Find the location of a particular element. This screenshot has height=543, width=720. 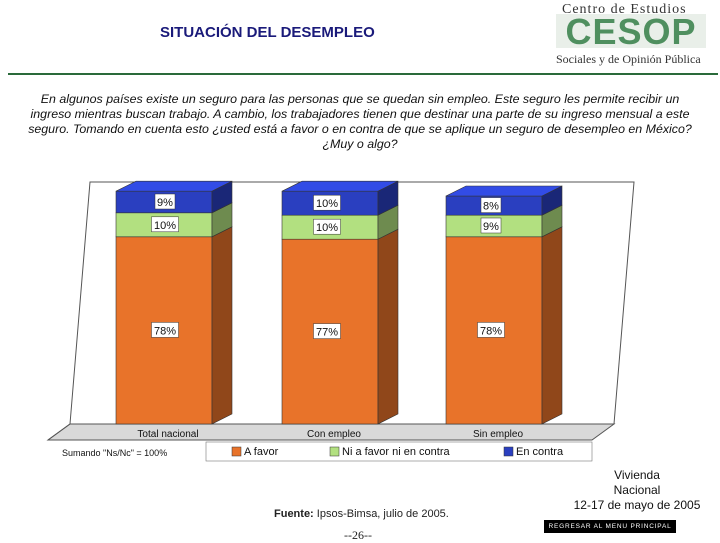

data-label-3-3: 8% is located at coordinates (491, 207).